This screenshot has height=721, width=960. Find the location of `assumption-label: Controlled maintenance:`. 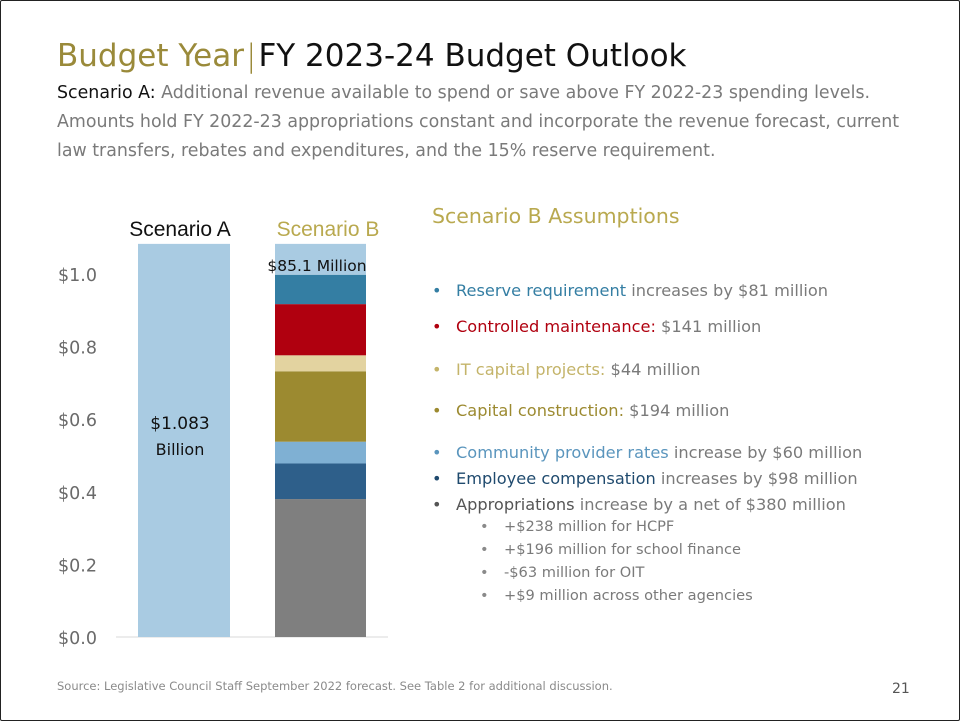

assumption-label: Controlled maintenance: is located at coordinates (556, 326).